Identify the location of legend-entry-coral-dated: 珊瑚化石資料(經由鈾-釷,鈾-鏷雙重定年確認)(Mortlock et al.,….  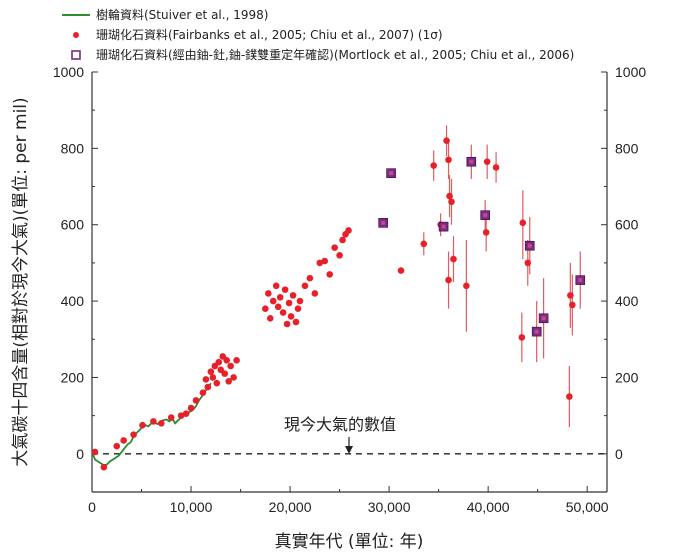
(322, 54).